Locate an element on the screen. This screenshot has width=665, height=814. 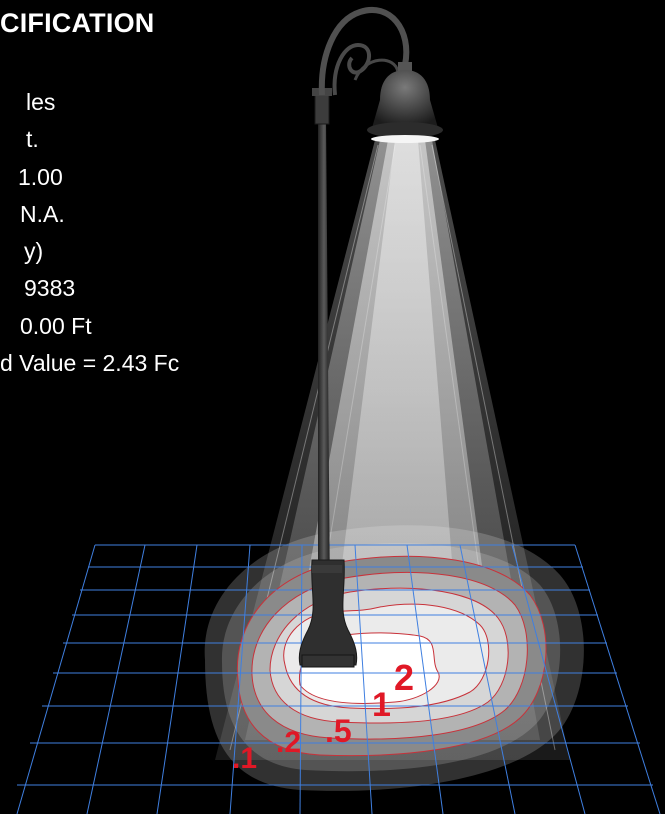
contour-labels: .1 .2 .5 1 2 is located at coordinates (323, 716).